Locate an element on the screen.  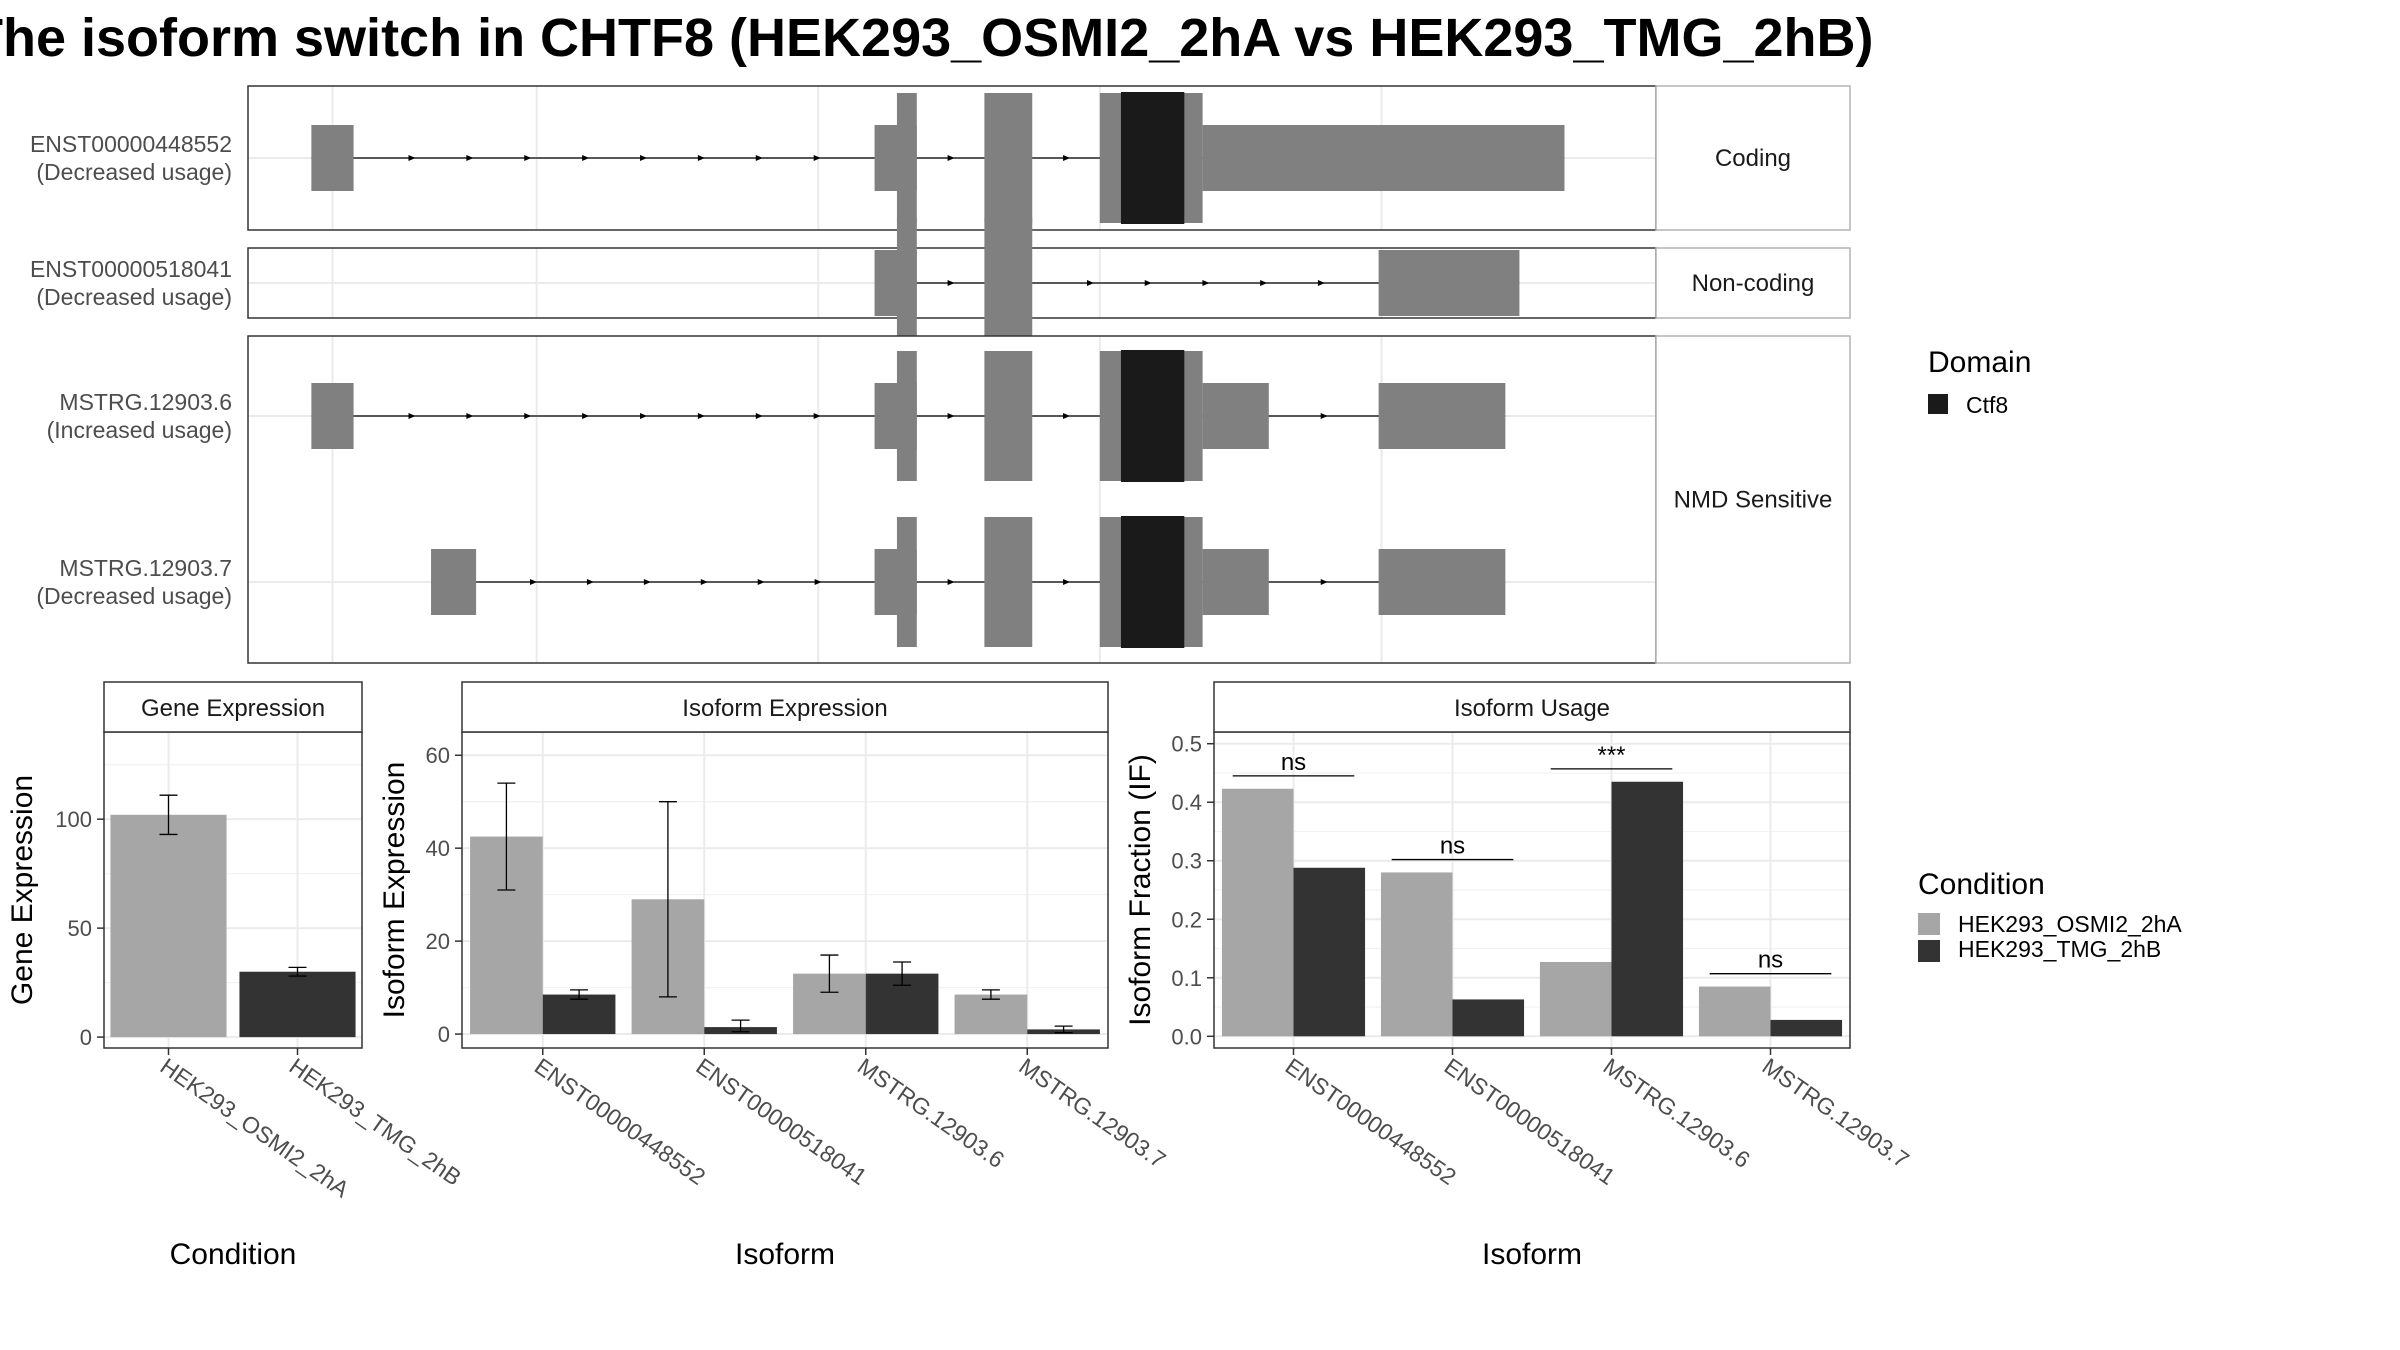
isoform-id-label: MSTRG.12903.7 is located at coordinates (145, 568).